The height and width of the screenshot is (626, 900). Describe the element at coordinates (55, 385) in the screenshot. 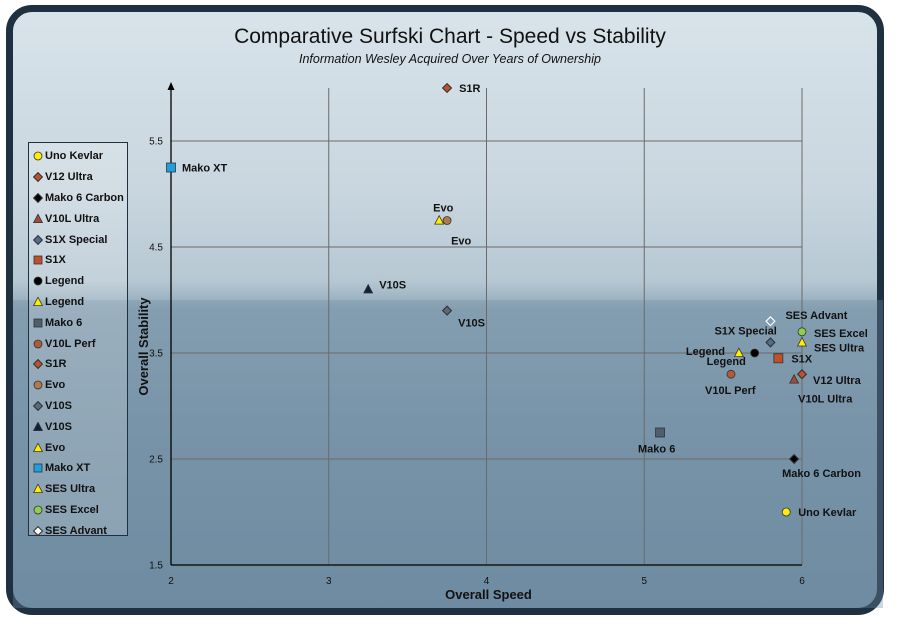

I see `legend-label: Evo` at that location.